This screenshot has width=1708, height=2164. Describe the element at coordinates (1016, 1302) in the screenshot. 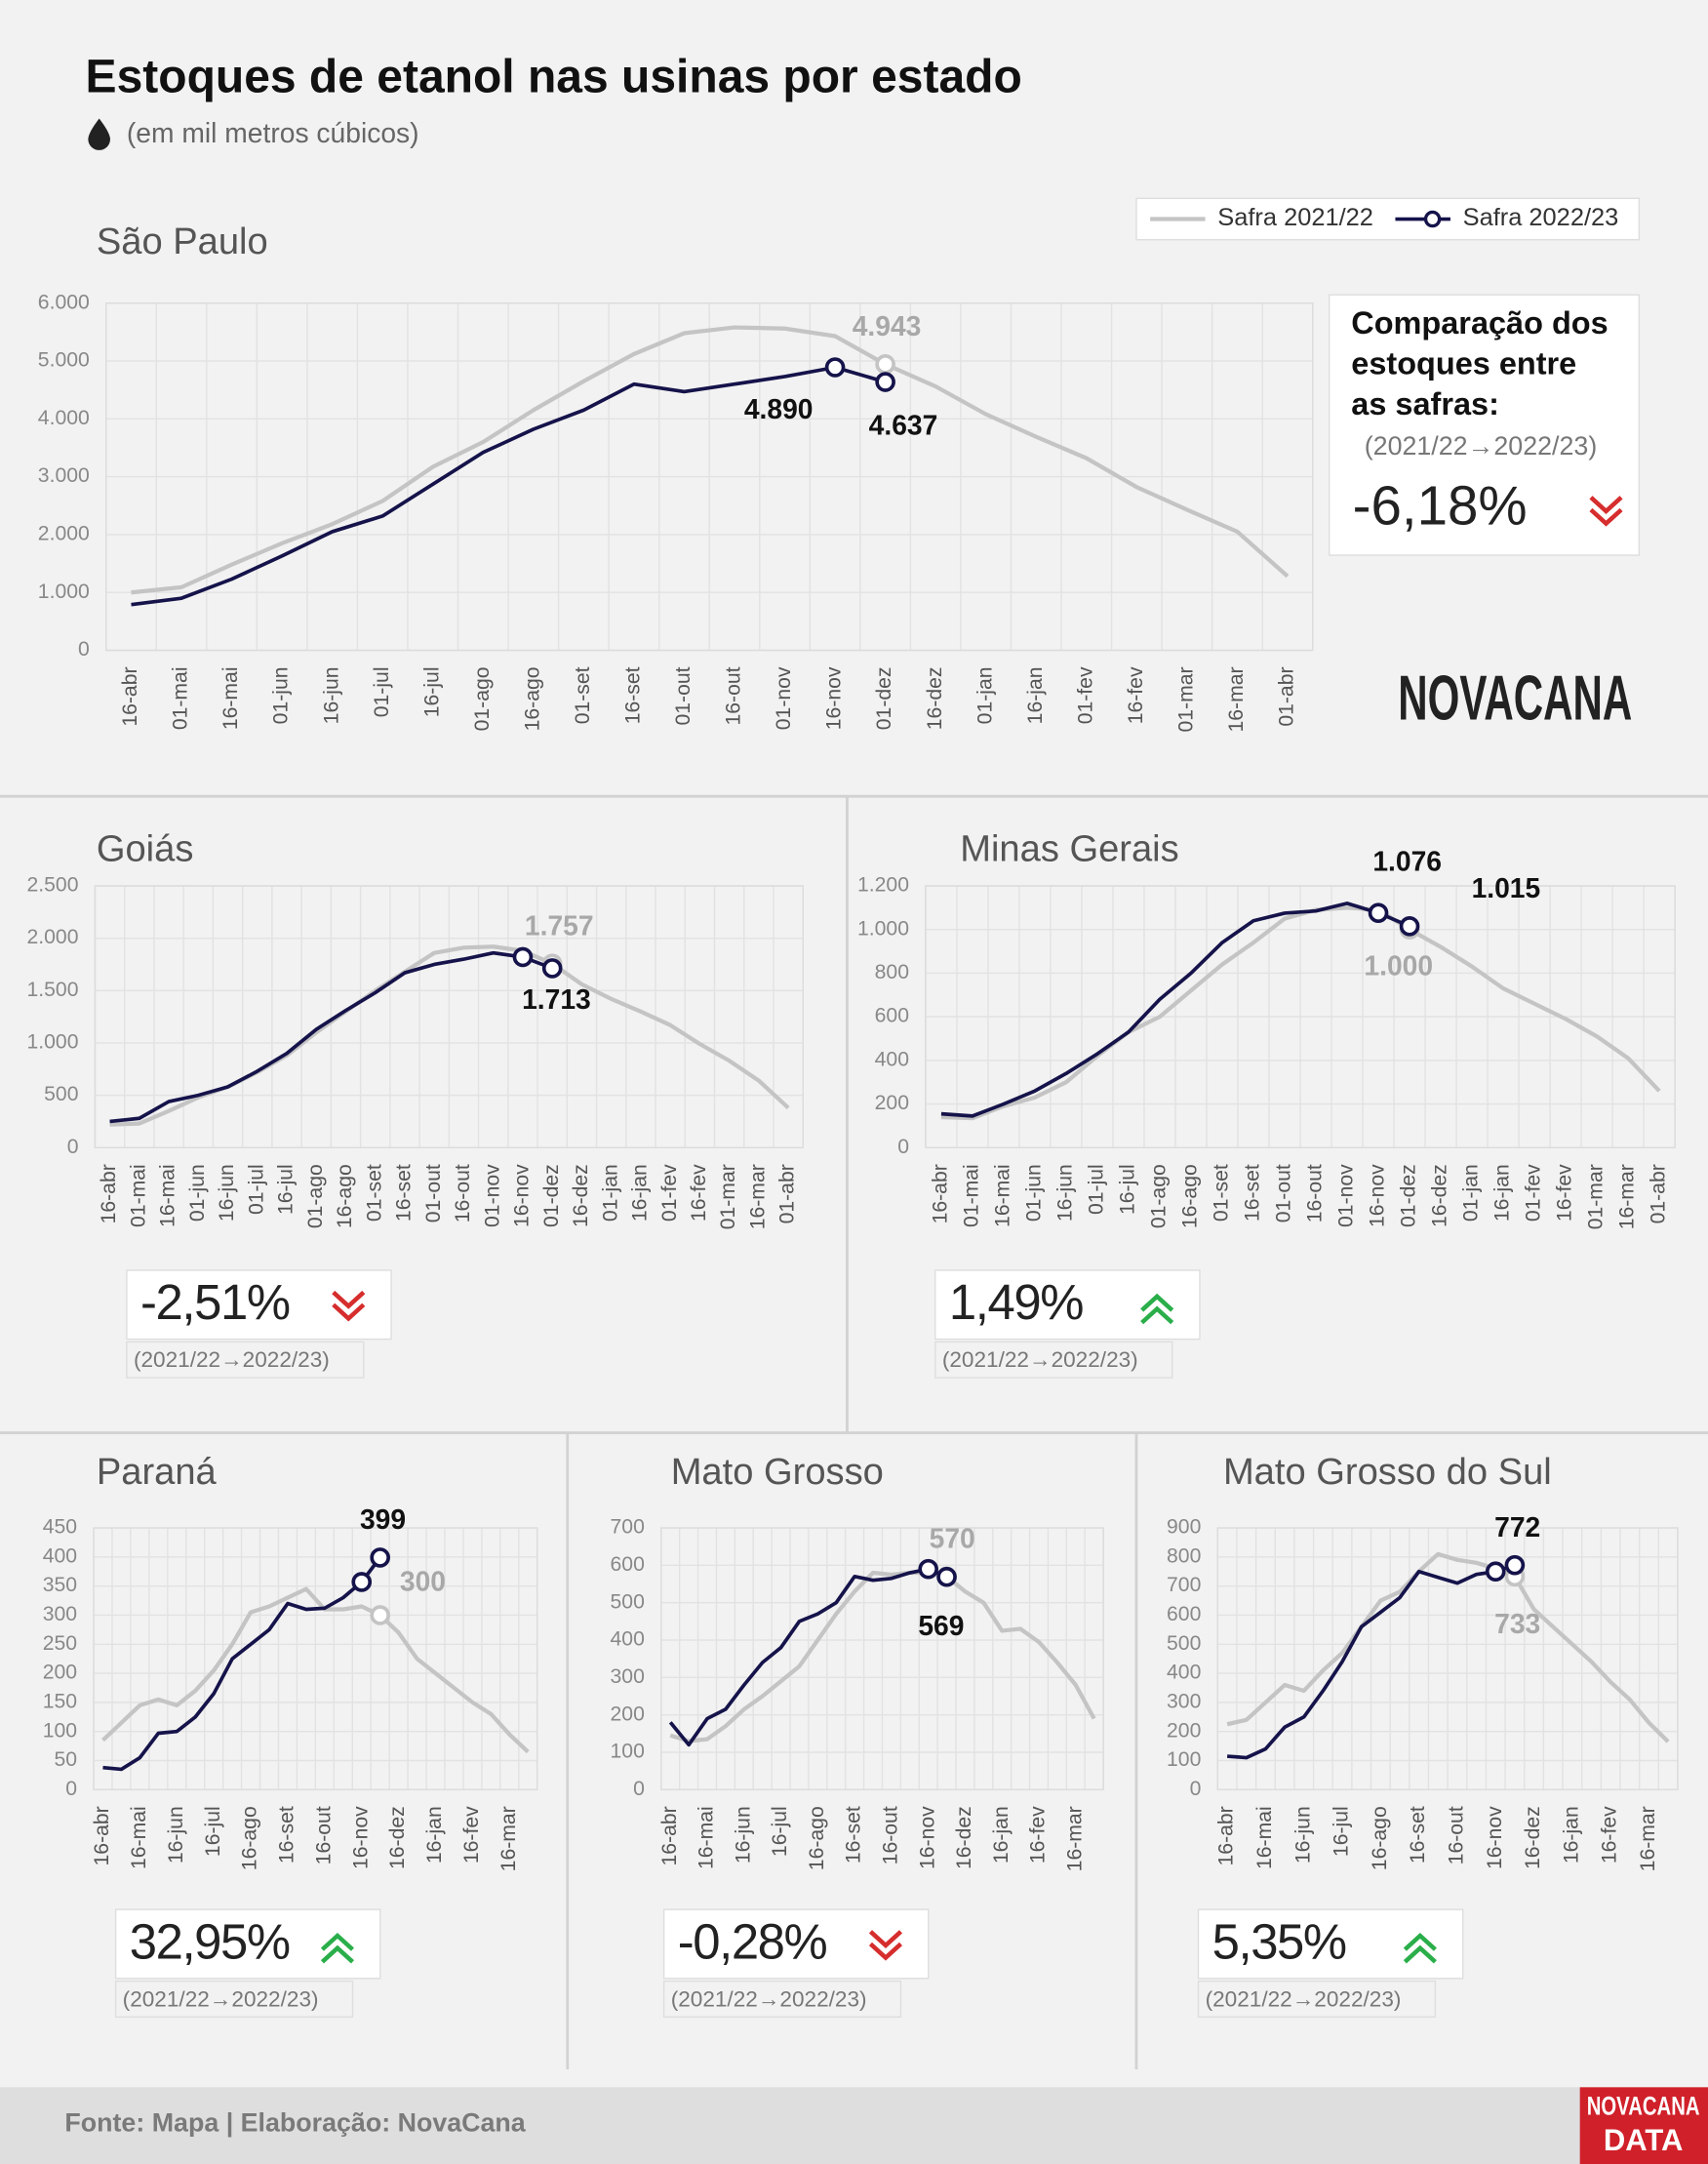

I see `comparison-change: 1,49%` at that location.